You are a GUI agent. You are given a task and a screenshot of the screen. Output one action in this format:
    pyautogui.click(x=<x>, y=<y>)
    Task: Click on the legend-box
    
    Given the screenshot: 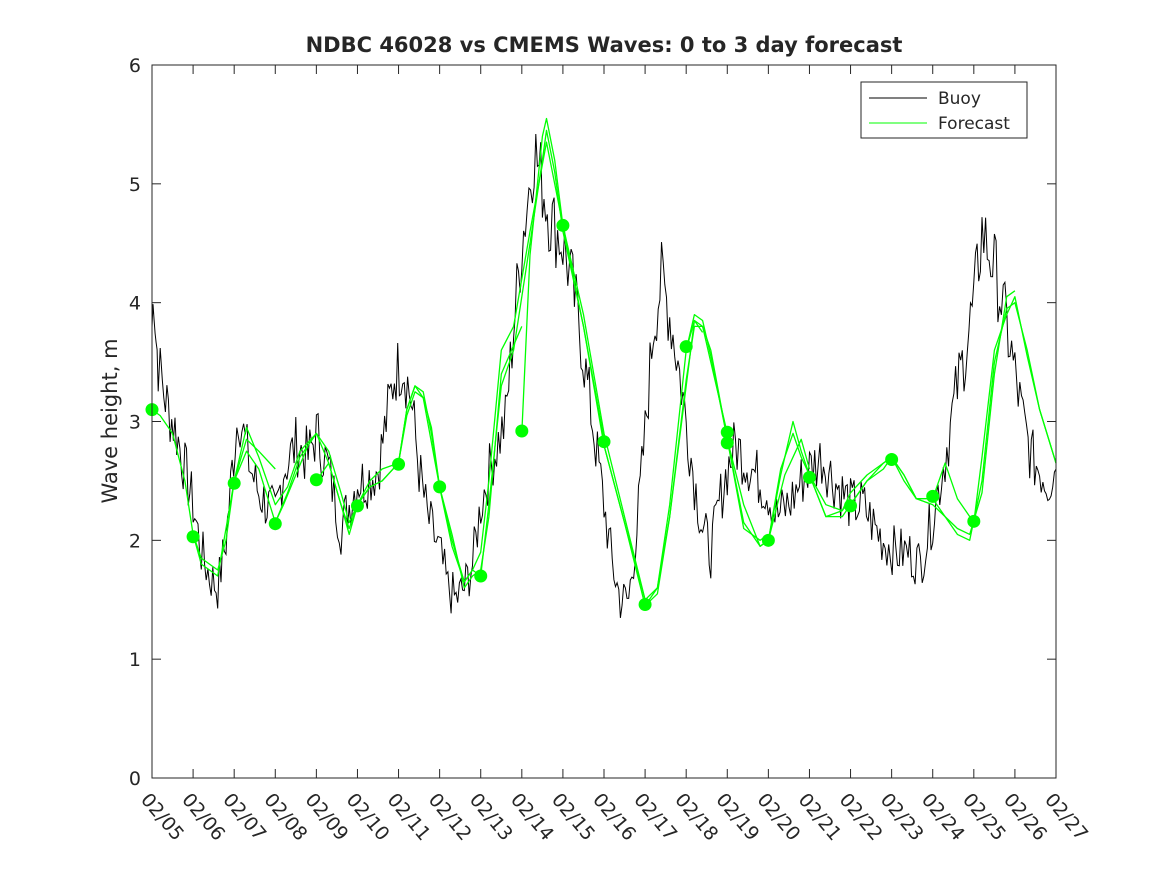 What is the action you would take?
    pyautogui.click(x=944, y=110)
    